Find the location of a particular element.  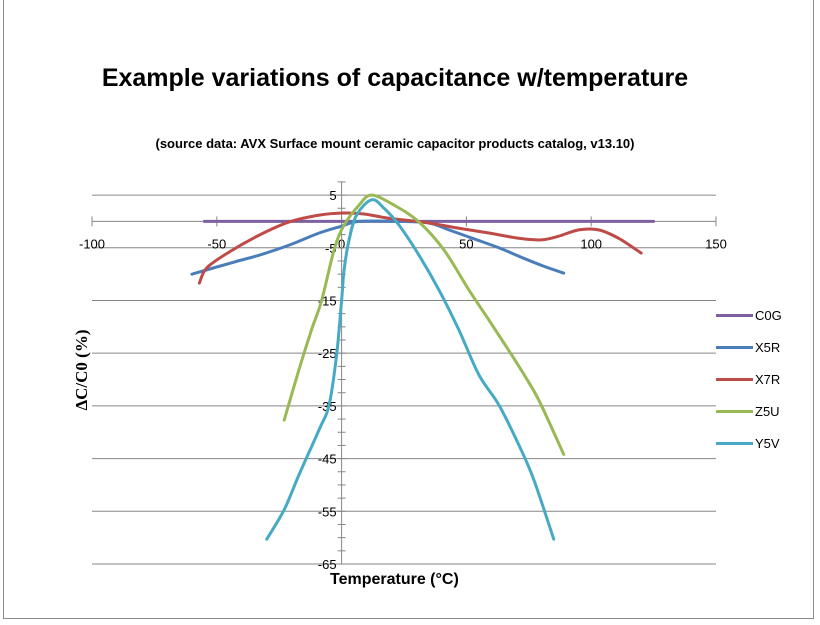

x-tick-label: -50 is located at coordinates (216, 243).